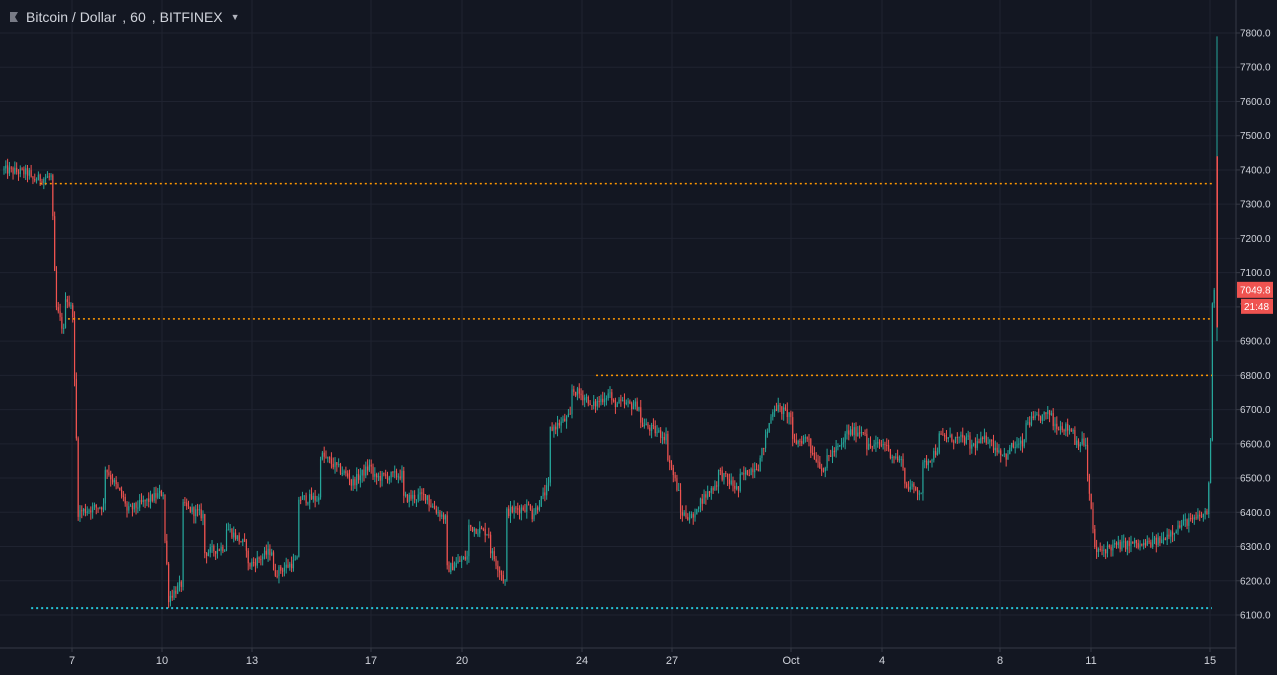  What do you see at coordinates (191, 17) in the screenshot?
I see `exchange-label: BITFINEX` at bounding box center [191, 17].